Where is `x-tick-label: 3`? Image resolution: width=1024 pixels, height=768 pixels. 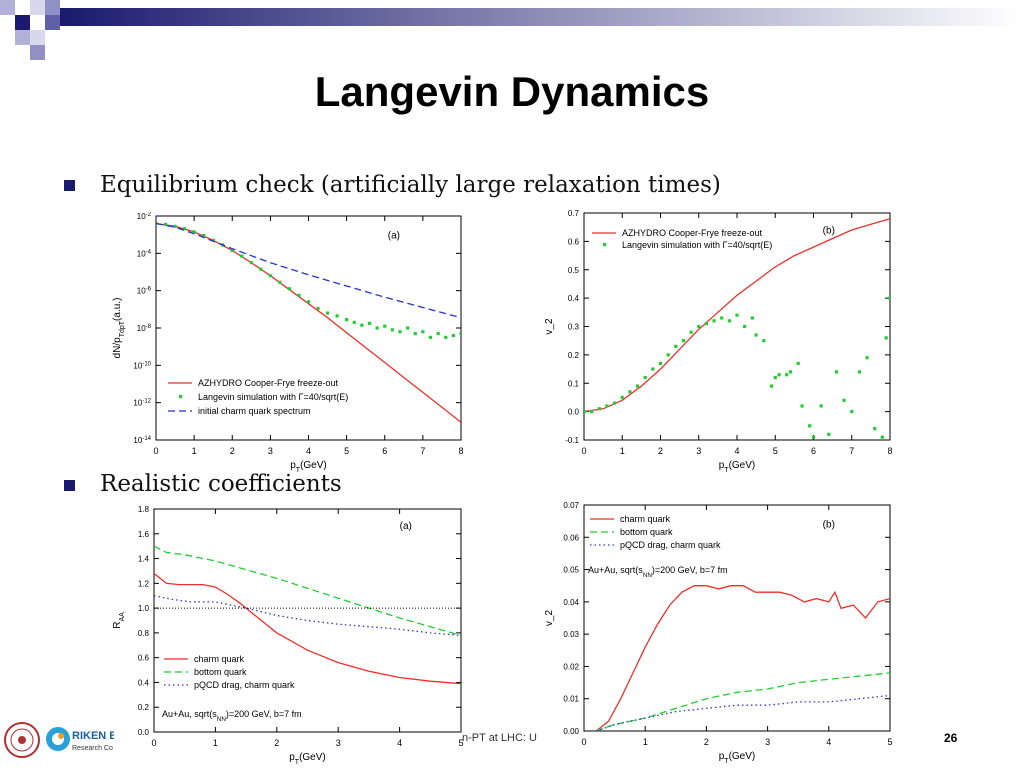 x-tick-label: 3 is located at coordinates (270, 451).